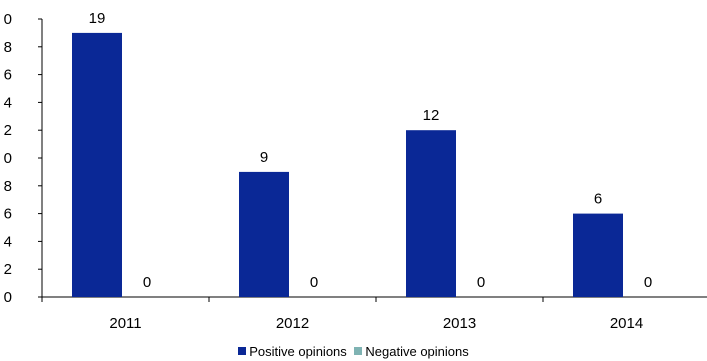 This screenshot has width=707, height=361. I want to click on bar-positive-2013, so click(431, 213).